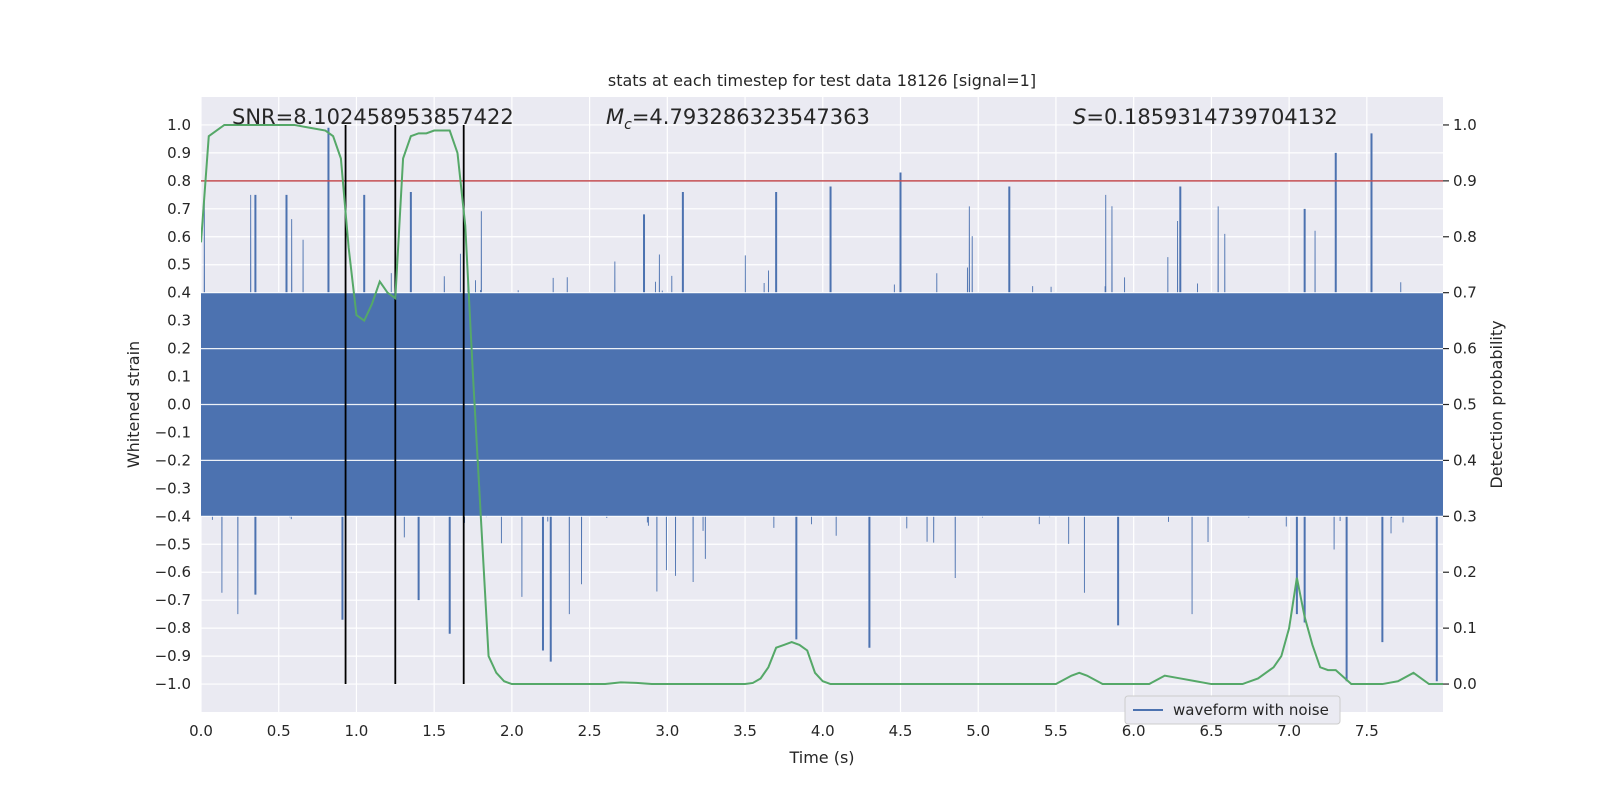 Image resolution: width=1600 pixels, height=804 pixels. Describe the element at coordinates (357, 731) in the screenshot. I see `x-tick-label: 1.0` at that location.